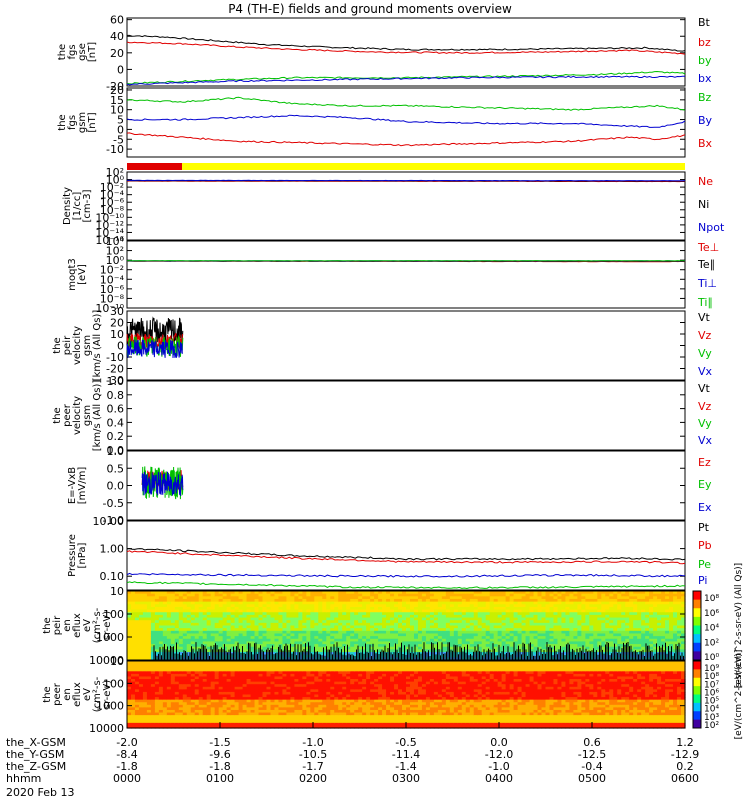 Image resolution: width=750 pixels, height=800 pixels. What do you see at coordinates (705, 406) in the screenshot?
I see `legend-label: Vz` at bounding box center [705, 406].